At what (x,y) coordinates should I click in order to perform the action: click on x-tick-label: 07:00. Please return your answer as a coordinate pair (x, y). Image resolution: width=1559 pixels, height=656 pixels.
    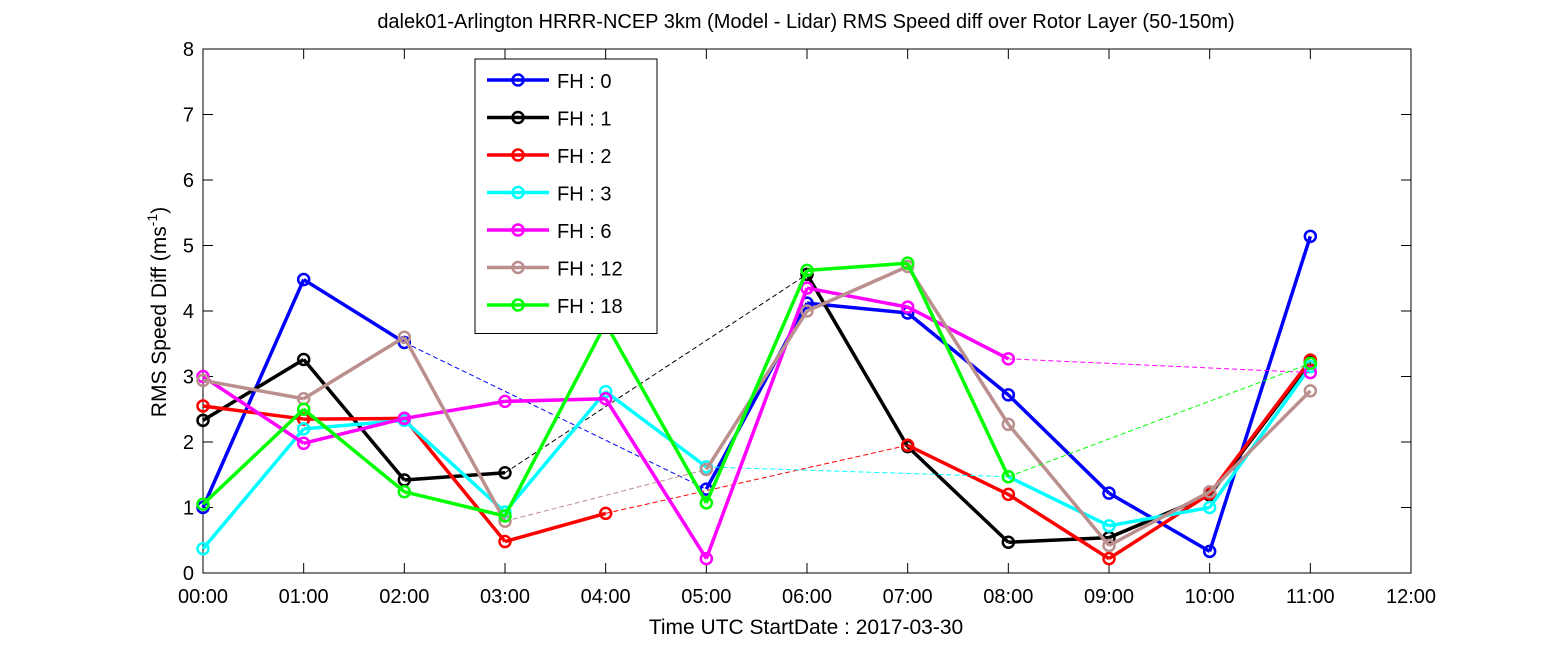
    Looking at the image, I should click on (908, 597).